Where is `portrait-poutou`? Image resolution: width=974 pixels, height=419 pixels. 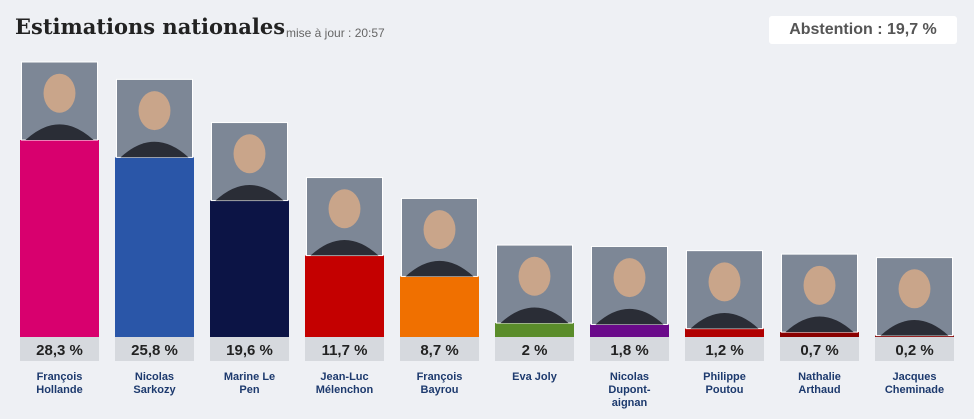
portrait-poutou is located at coordinates (724, 290).